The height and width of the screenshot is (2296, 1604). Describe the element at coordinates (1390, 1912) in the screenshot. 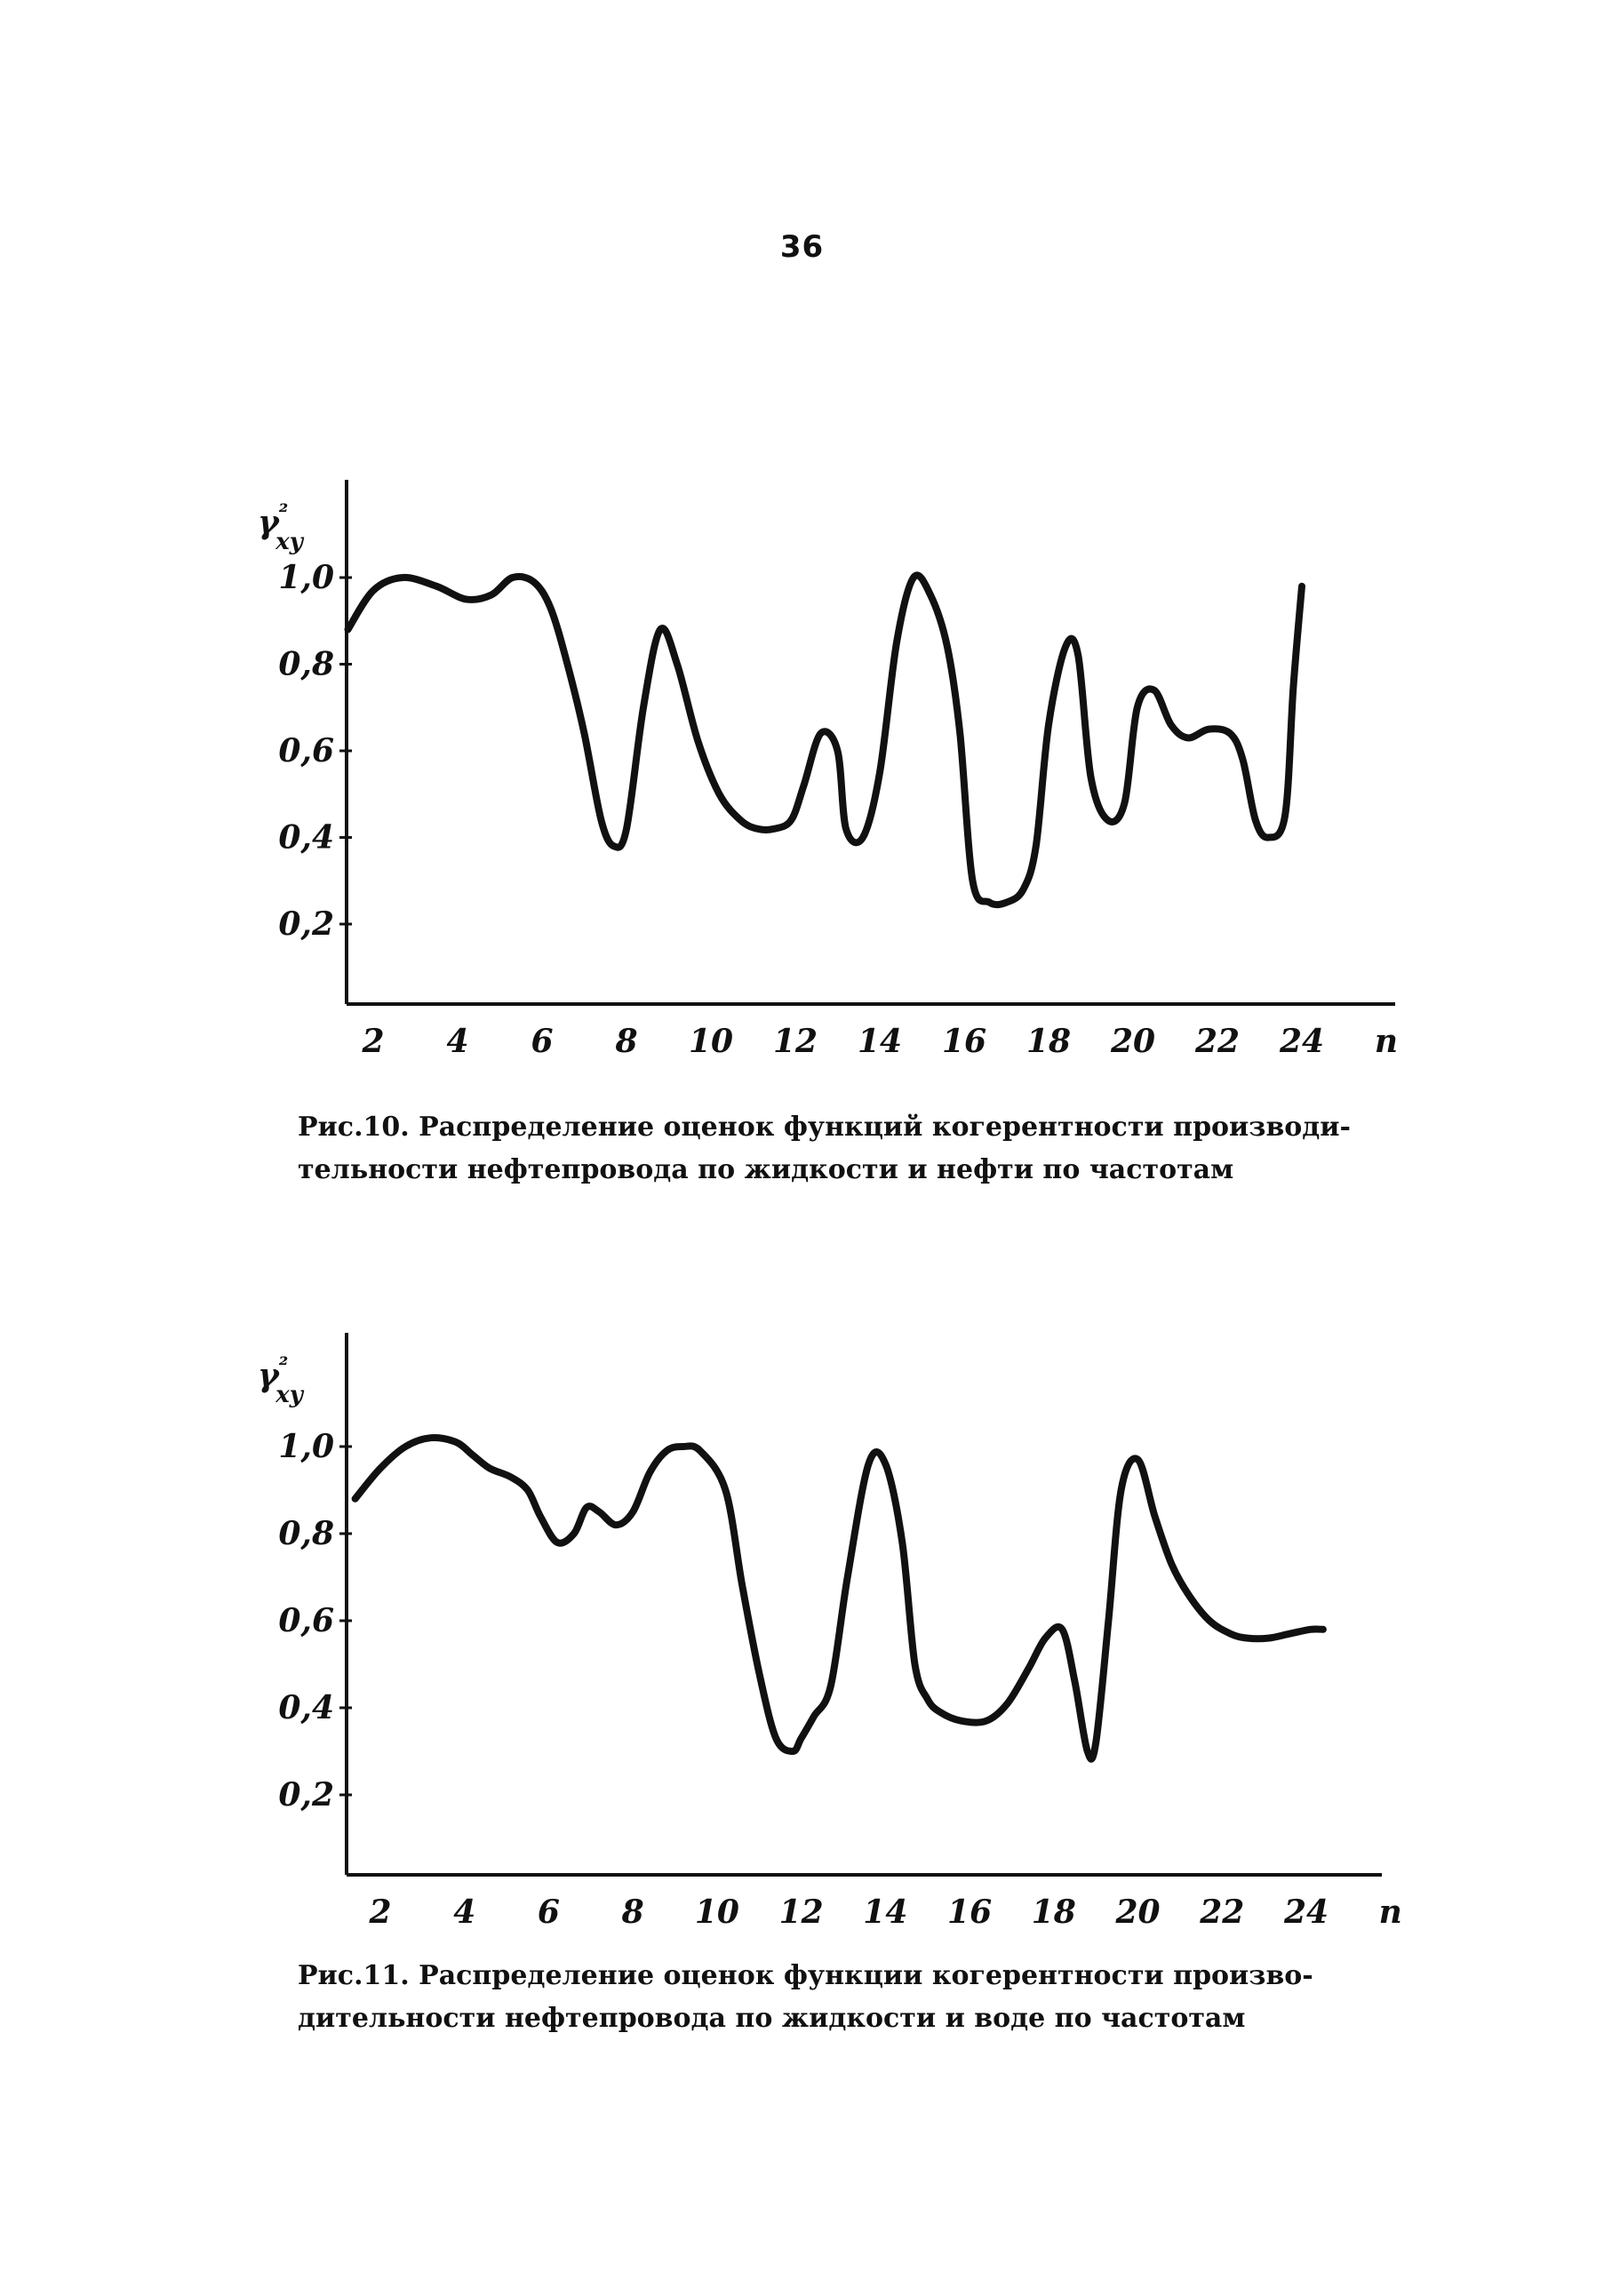

I see `x-axis-label: n` at that location.